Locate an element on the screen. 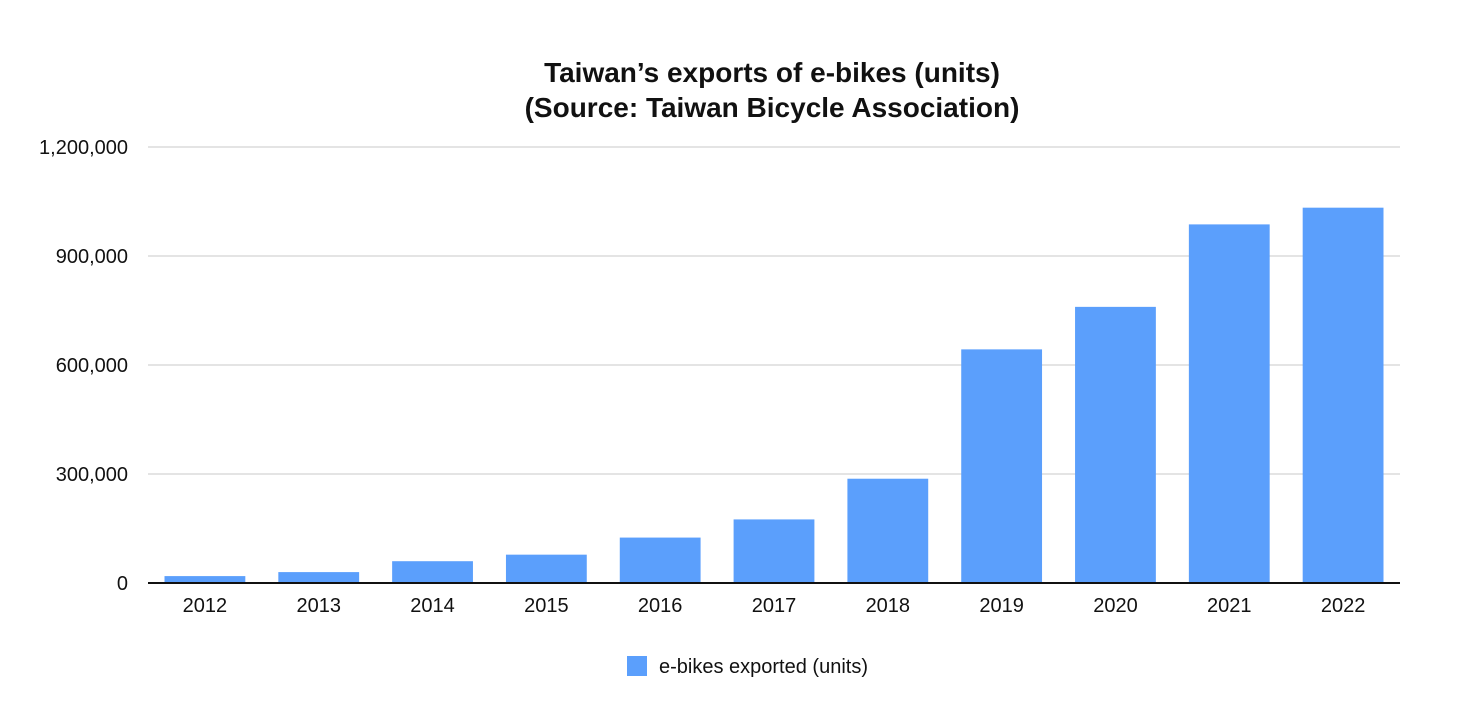 The height and width of the screenshot is (725, 1458). bar-2015 is located at coordinates (546, 568).